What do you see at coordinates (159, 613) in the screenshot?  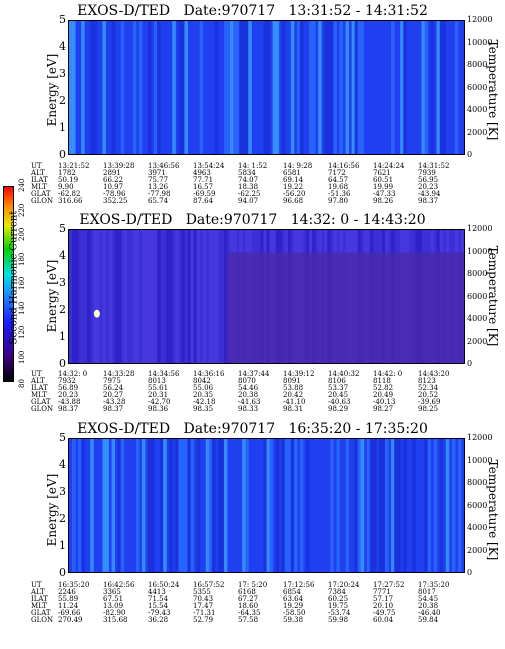 I see `orbit-cell: -79.43` at bounding box center [159, 613].